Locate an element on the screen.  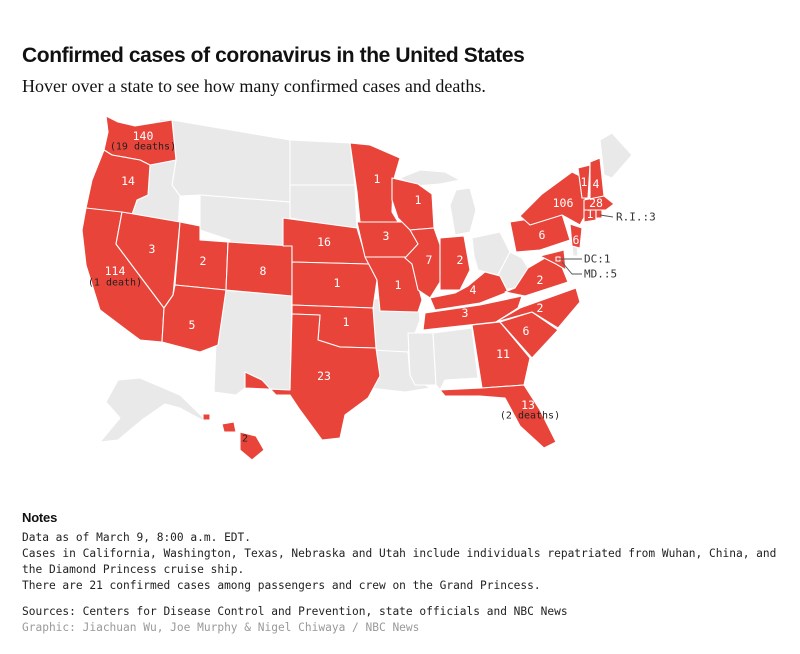
state-new-york is located at coordinates (554, 198).